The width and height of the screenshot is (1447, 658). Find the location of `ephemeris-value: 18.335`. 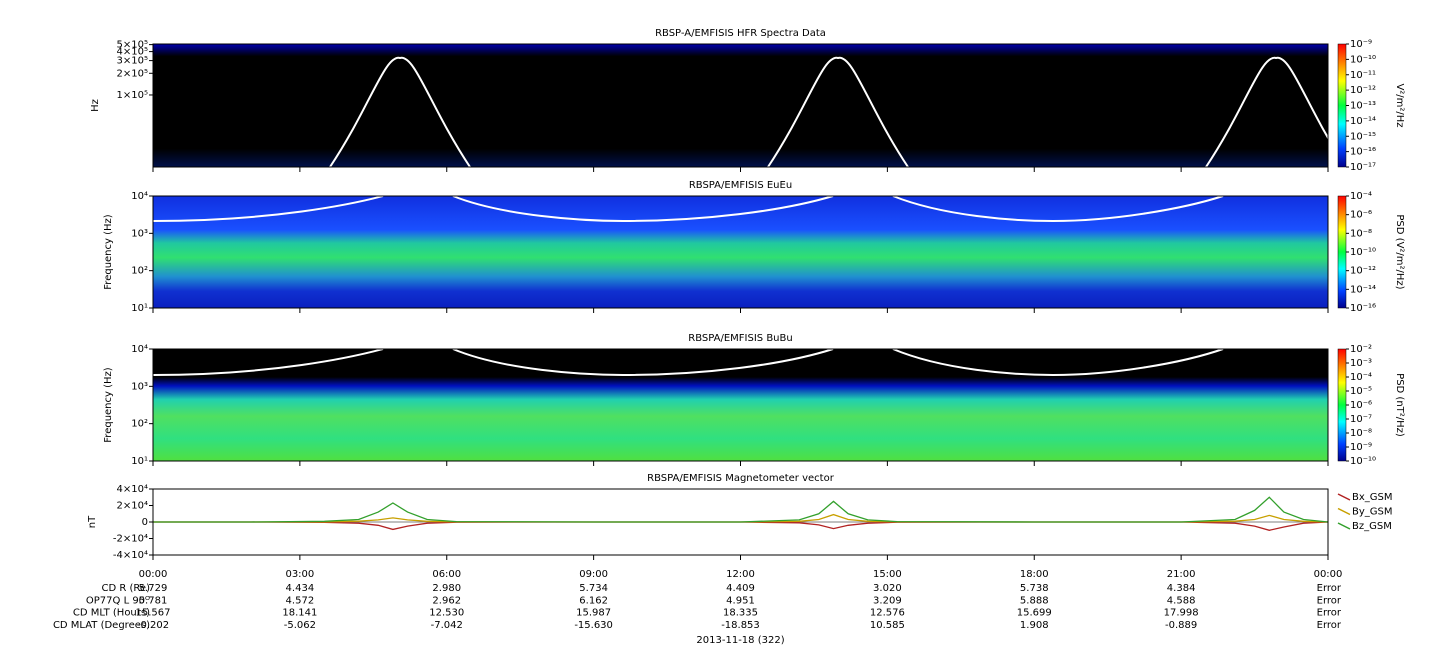

ephemeris-value: 18.335 is located at coordinates (740, 613).